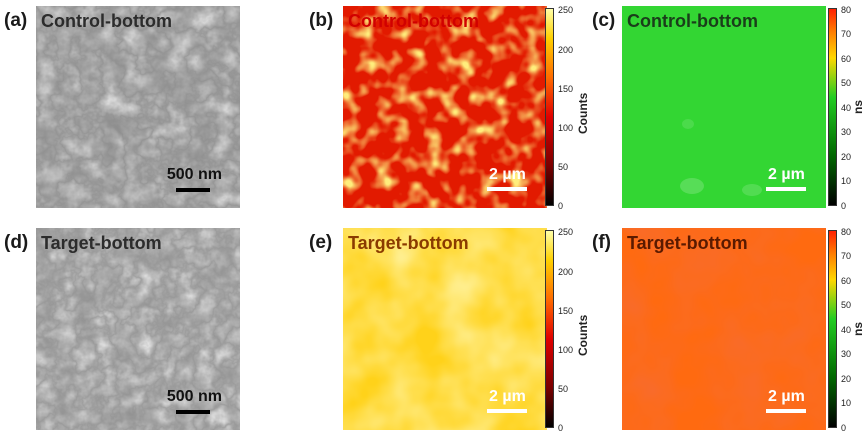 The height and width of the screenshot is (437, 865). Describe the element at coordinates (16, 20) in the screenshot. I see `panel-letter-a: (a)` at that location.